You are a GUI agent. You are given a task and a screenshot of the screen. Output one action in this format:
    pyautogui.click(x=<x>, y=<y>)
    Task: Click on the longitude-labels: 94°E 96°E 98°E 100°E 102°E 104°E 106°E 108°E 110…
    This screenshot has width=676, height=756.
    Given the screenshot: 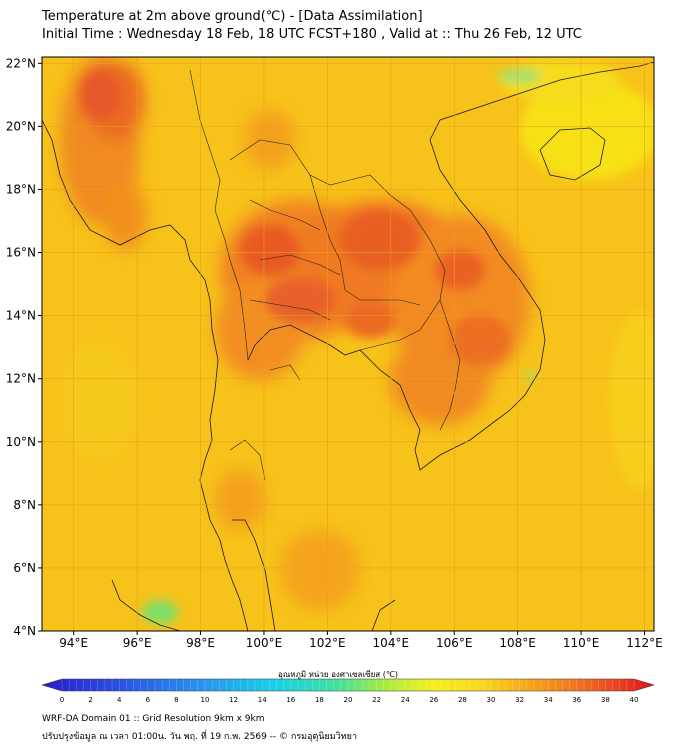 What is the action you would take?
    pyautogui.click(x=361, y=640)
    